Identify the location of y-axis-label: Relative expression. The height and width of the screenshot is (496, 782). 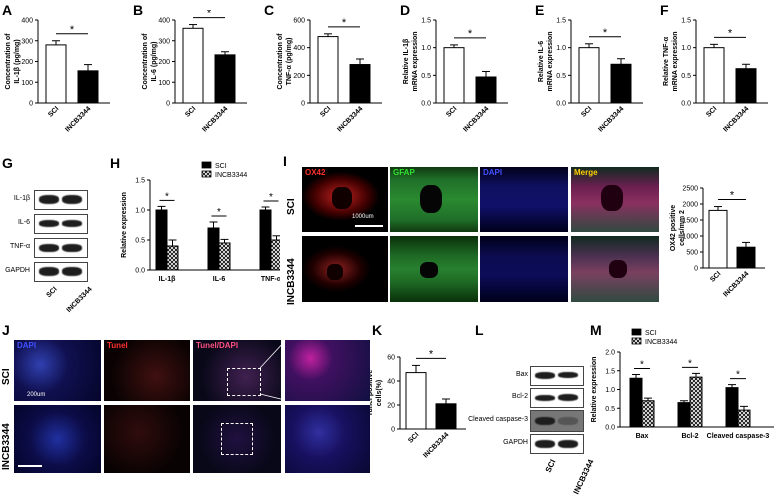
(124, 225).